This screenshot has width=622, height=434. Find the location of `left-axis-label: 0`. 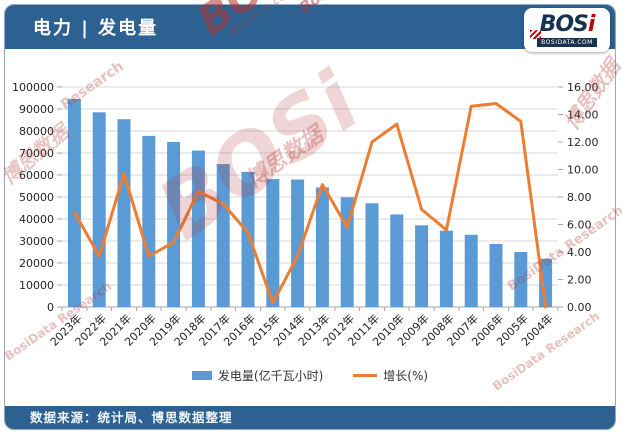

left-axis-label: 0 is located at coordinates (50, 307).